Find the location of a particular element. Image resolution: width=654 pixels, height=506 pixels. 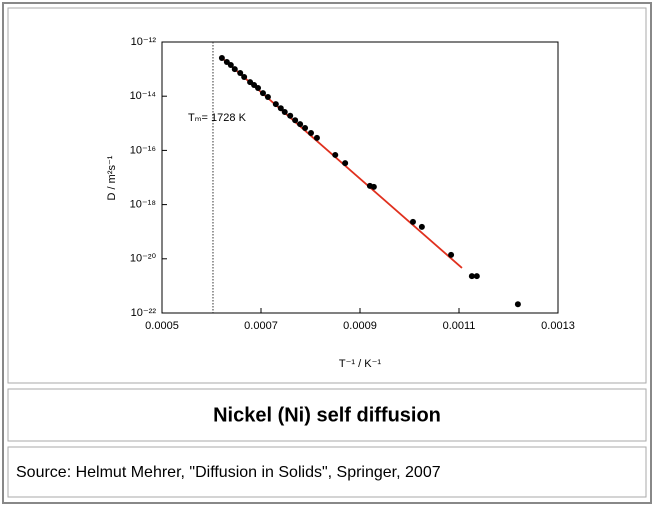

x-tick-label: 0.0013 is located at coordinates (558, 326).